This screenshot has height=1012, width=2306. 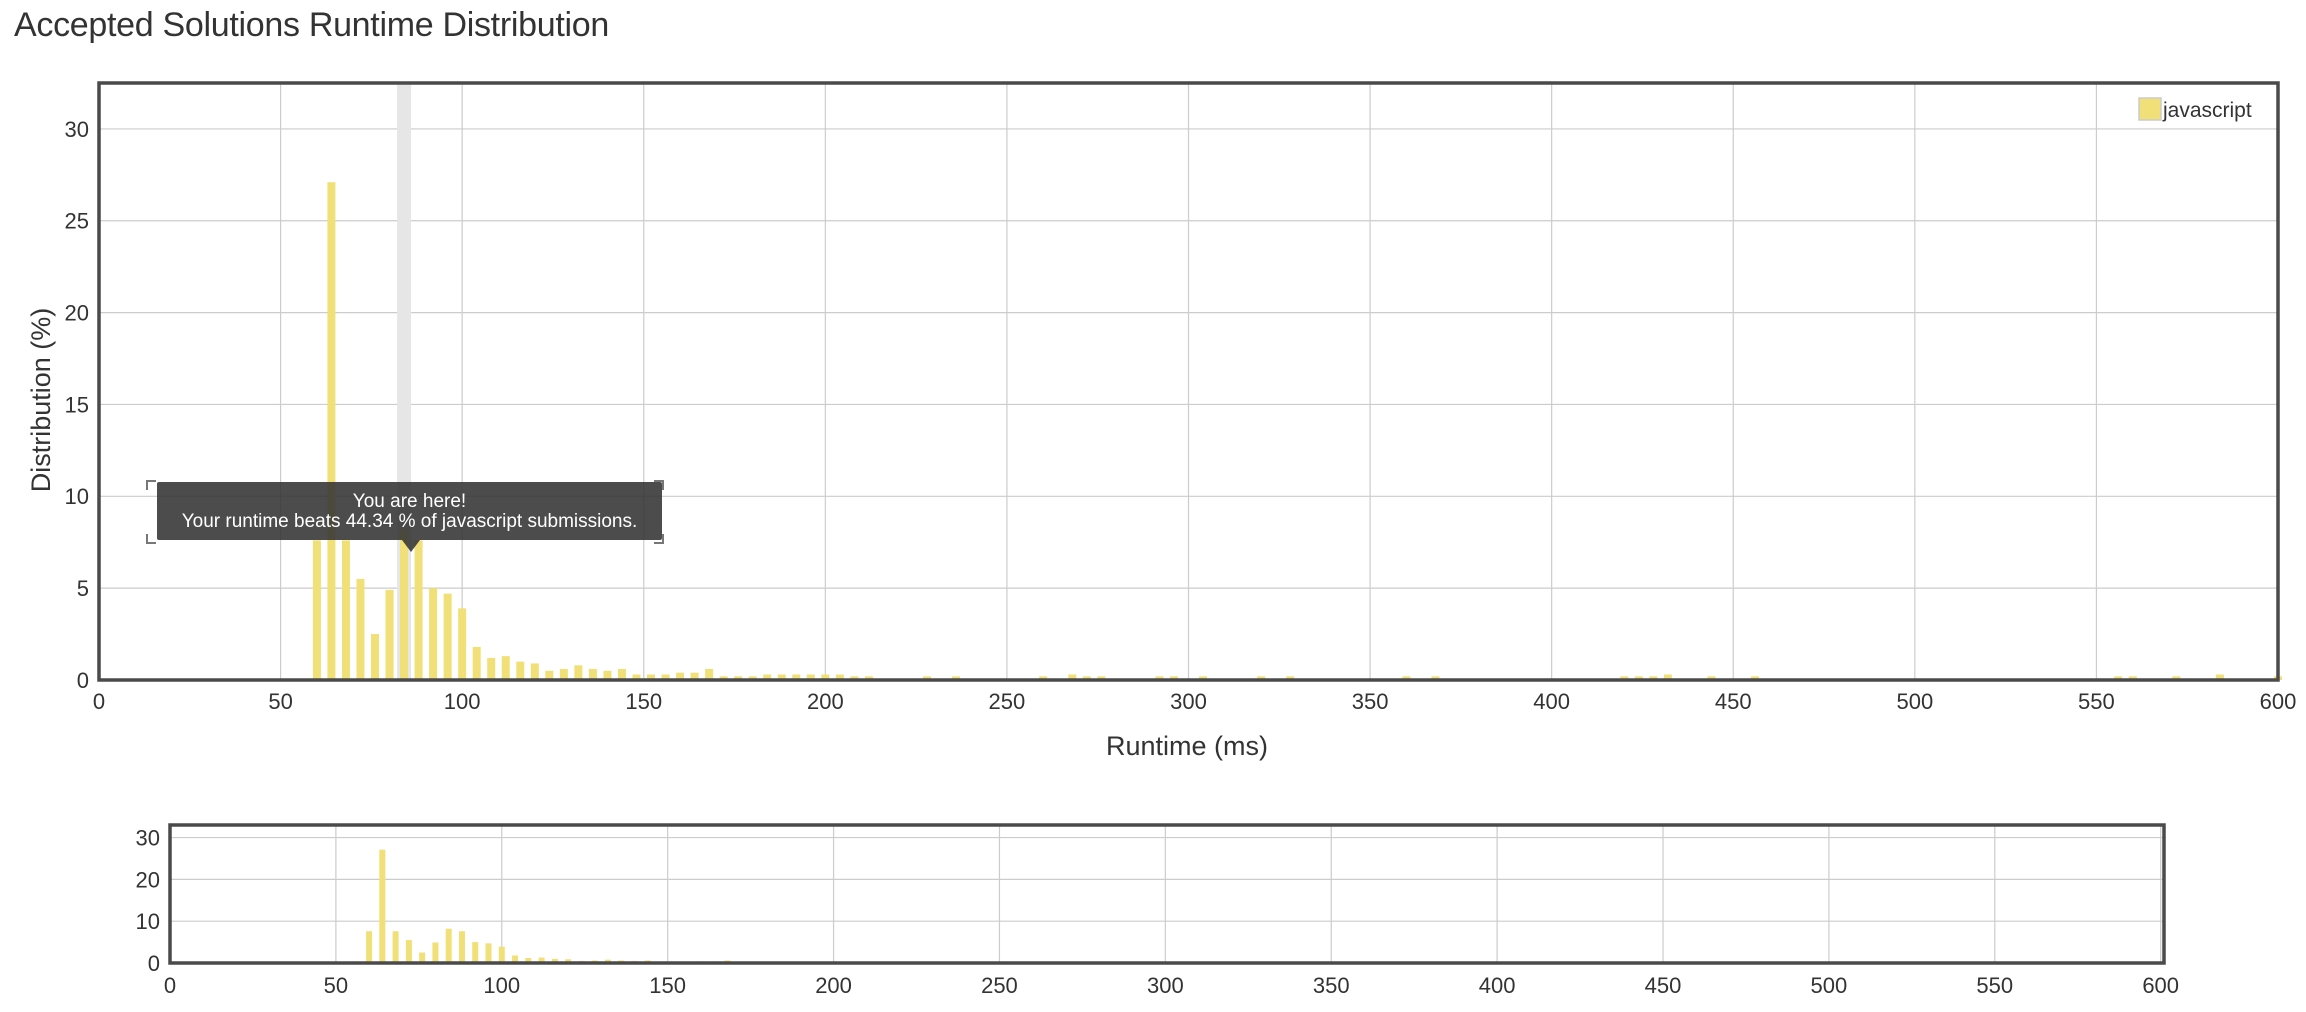 I want to click on x-axis-label: Runtime (ms), so click(x=1187, y=746).